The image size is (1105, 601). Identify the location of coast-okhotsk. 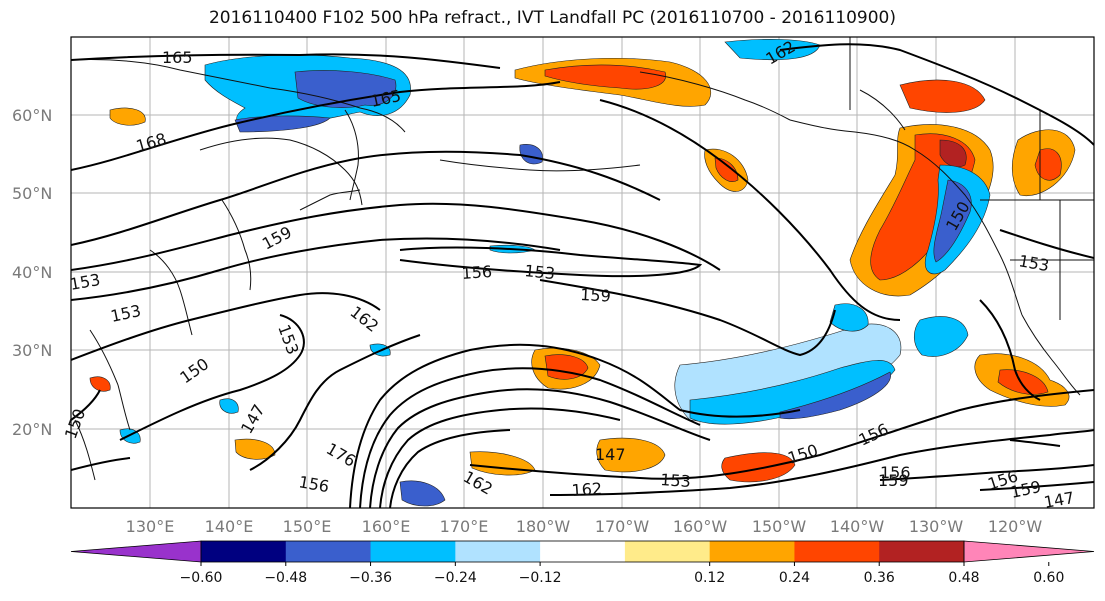
(281, 171).